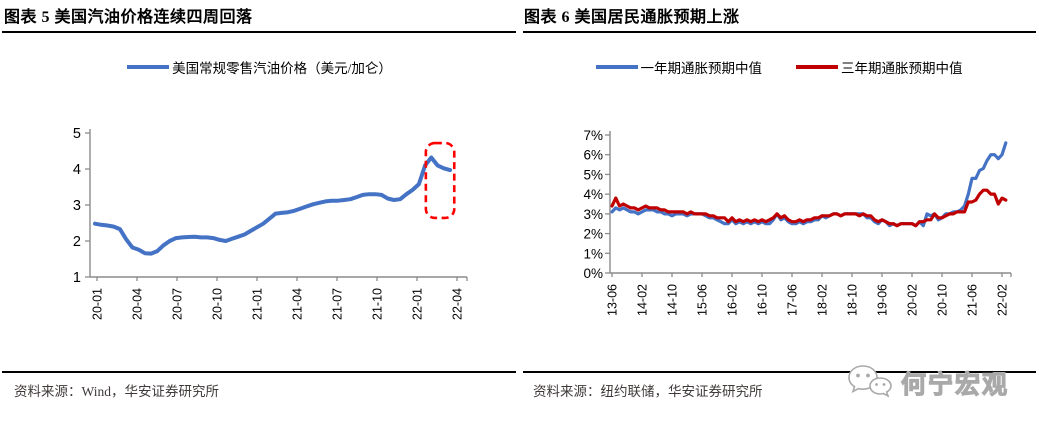  I want to click on svg-text: 18-10, so click(853, 300).